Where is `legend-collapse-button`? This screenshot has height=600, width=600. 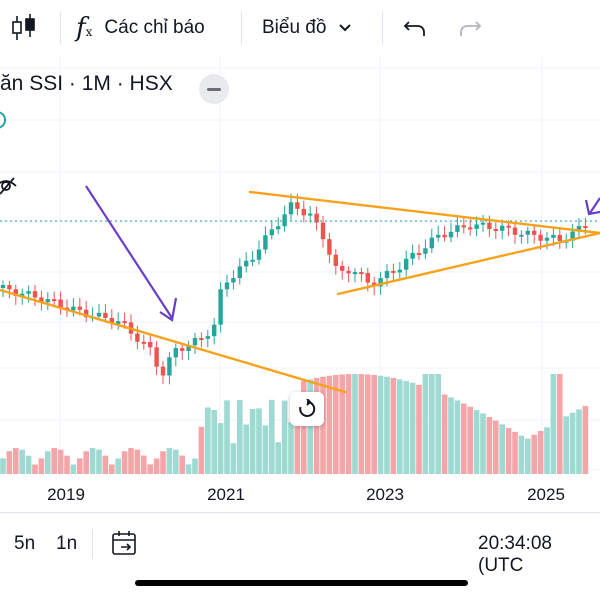 legend-collapse-button is located at coordinates (214, 89).